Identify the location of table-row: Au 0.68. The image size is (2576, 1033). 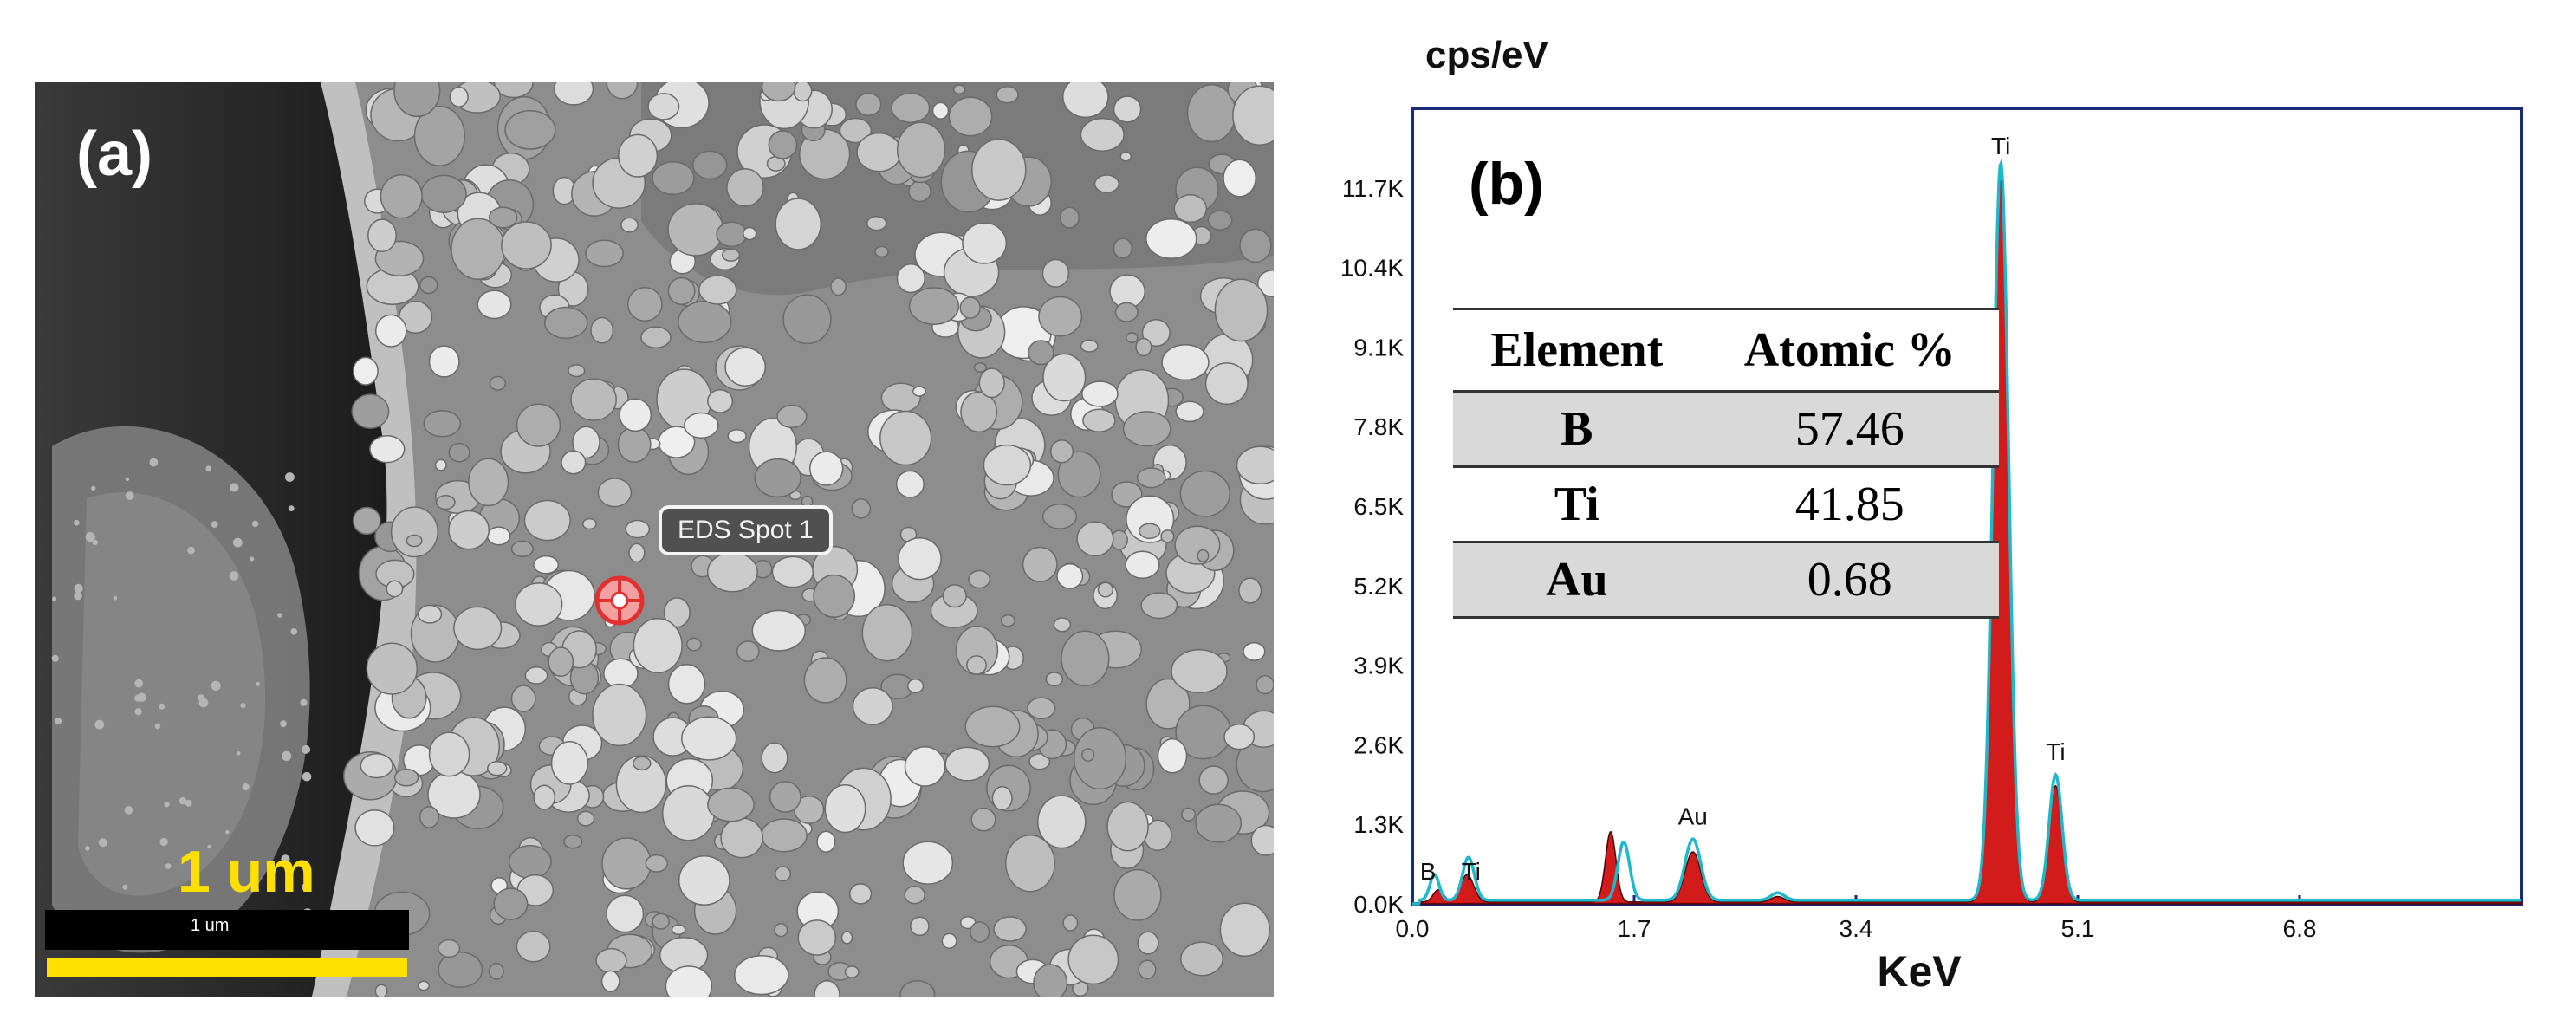
(1726, 581).